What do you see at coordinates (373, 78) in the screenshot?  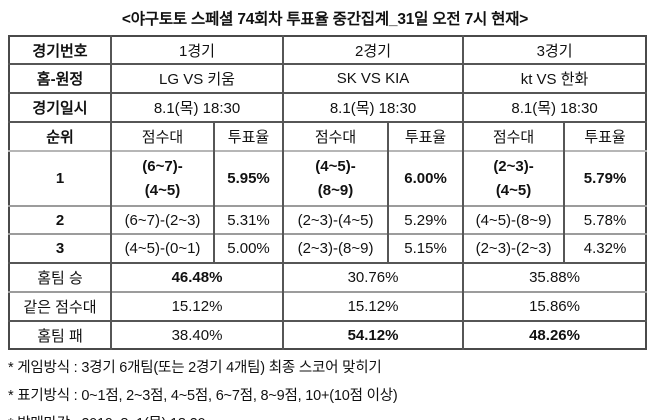 I see `game2-teams: SK VS KIA` at bounding box center [373, 78].